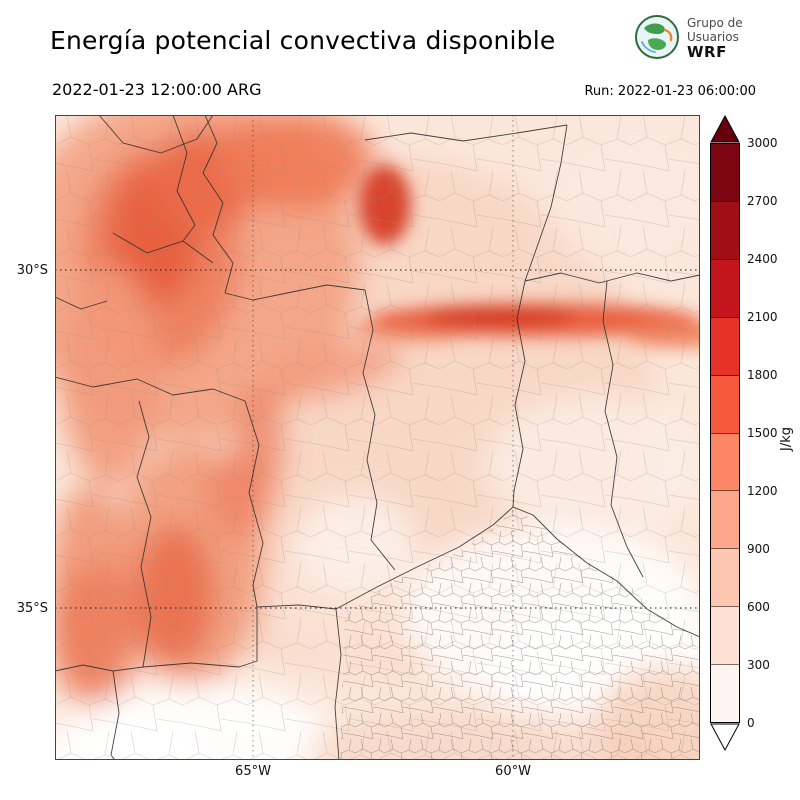 The width and height of the screenshot is (800, 800). I want to click on colorbar-tick-600: 600, so click(758, 607).